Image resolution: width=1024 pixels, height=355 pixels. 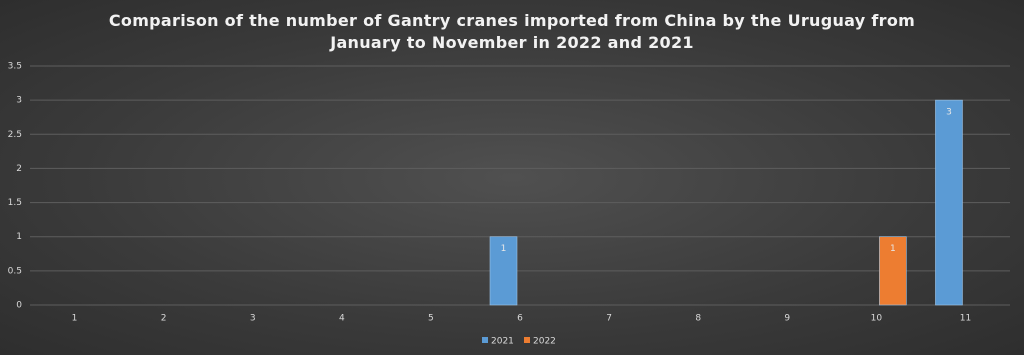 What do you see at coordinates (342, 319) in the screenshot?
I see `x-tick-label: 4` at bounding box center [342, 319].